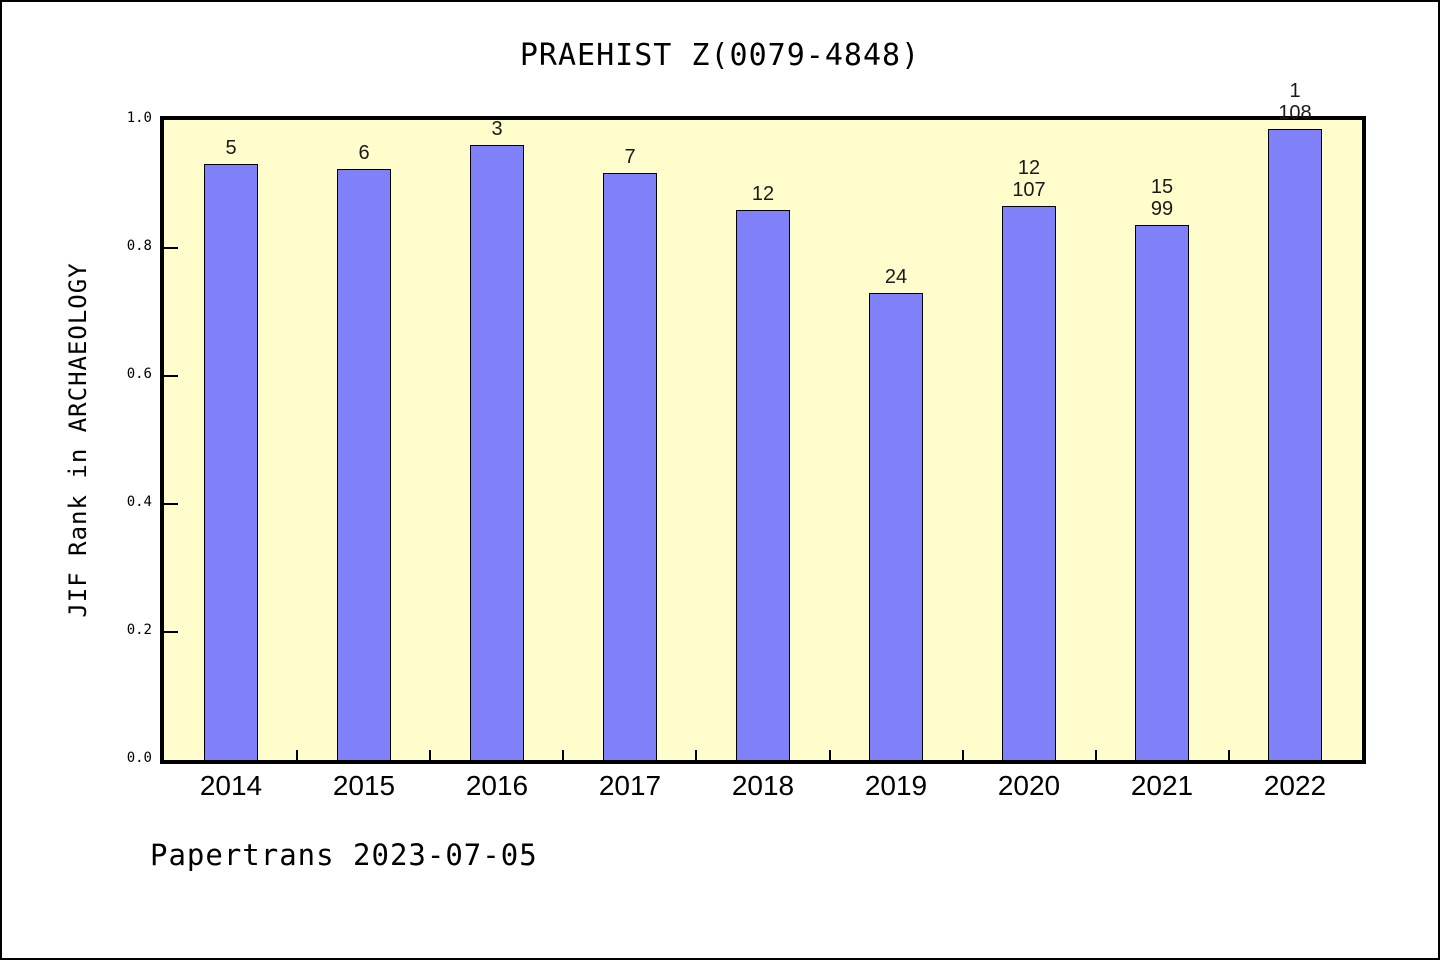 This screenshot has height=960, width=1440. Describe the element at coordinates (1295, 91) in the screenshot. I see `bar-label-line: 1` at that location.